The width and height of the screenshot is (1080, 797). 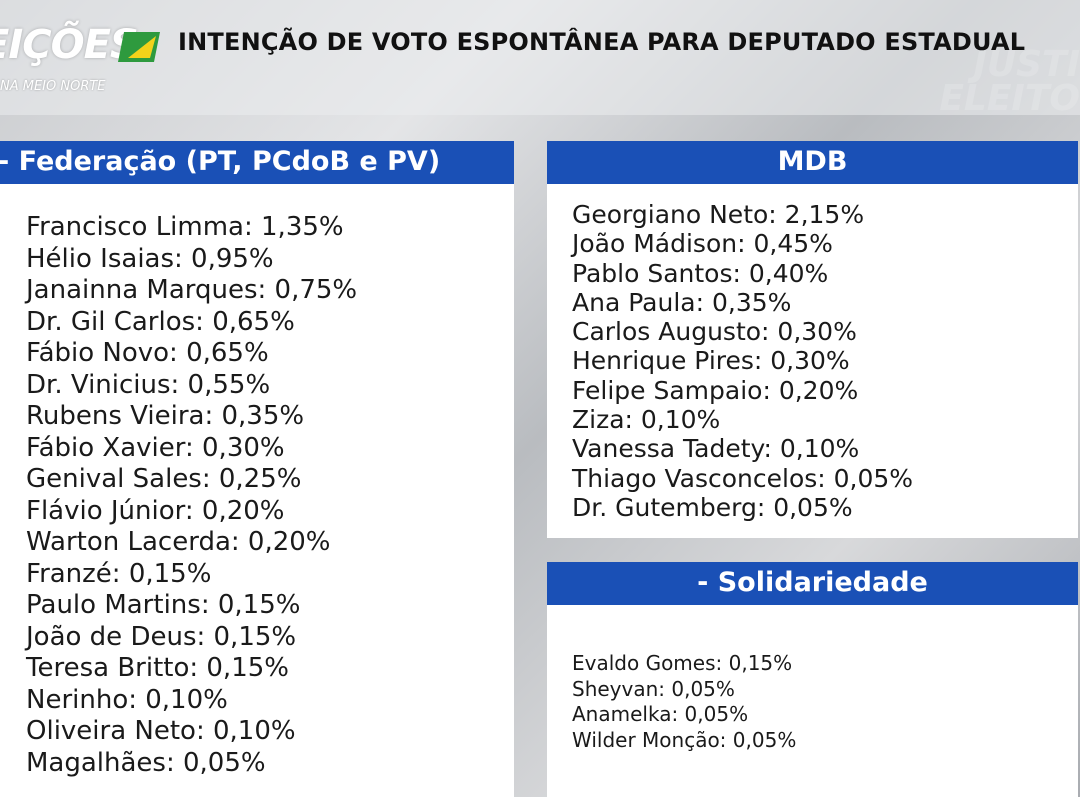 I want to click on candidate-item: Dr. Gil Carlos: 0,65%, so click(x=160, y=321).